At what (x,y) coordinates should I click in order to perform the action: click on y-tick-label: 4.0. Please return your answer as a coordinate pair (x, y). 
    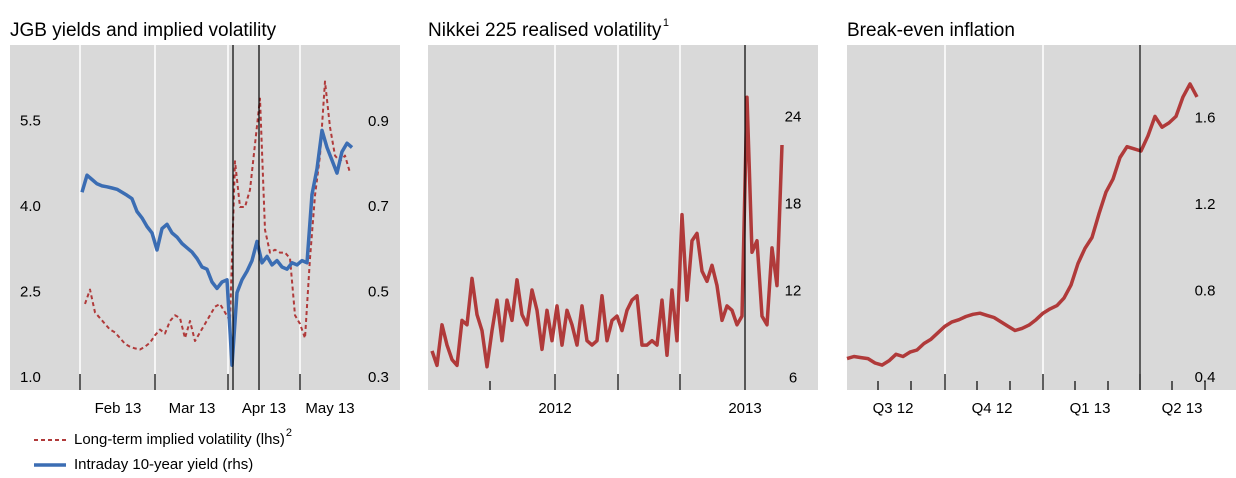
    Looking at the image, I should click on (30, 206).